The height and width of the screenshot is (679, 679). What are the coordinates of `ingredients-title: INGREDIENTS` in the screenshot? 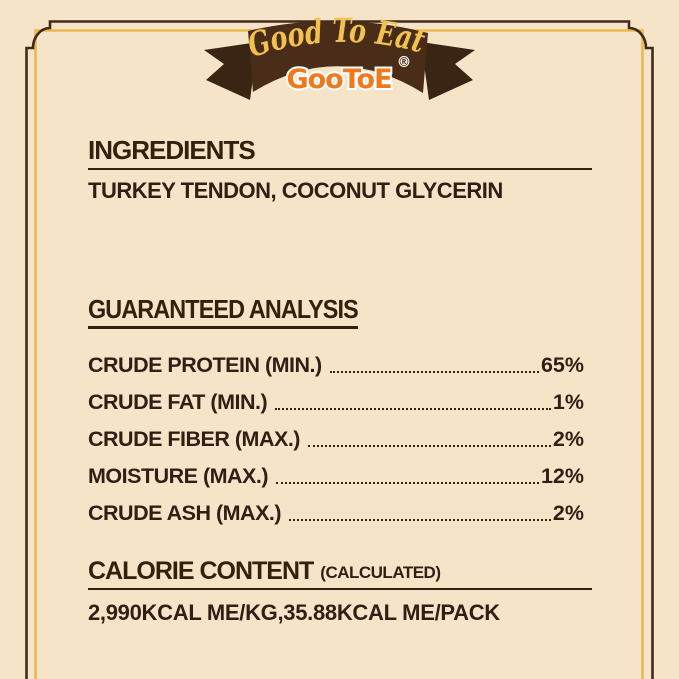 It's located at (340, 153).